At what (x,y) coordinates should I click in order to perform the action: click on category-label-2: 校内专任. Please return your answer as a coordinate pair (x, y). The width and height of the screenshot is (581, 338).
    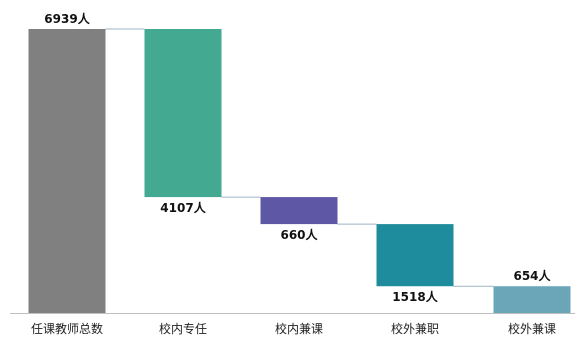
    Looking at the image, I should click on (183, 328).